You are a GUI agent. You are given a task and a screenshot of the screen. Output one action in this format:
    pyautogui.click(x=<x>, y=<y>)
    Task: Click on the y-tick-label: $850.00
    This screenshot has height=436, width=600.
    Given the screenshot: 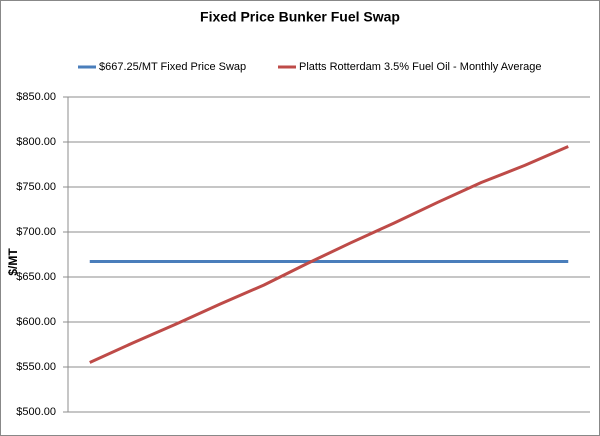 What is the action you would take?
    pyautogui.click(x=36, y=97)
    